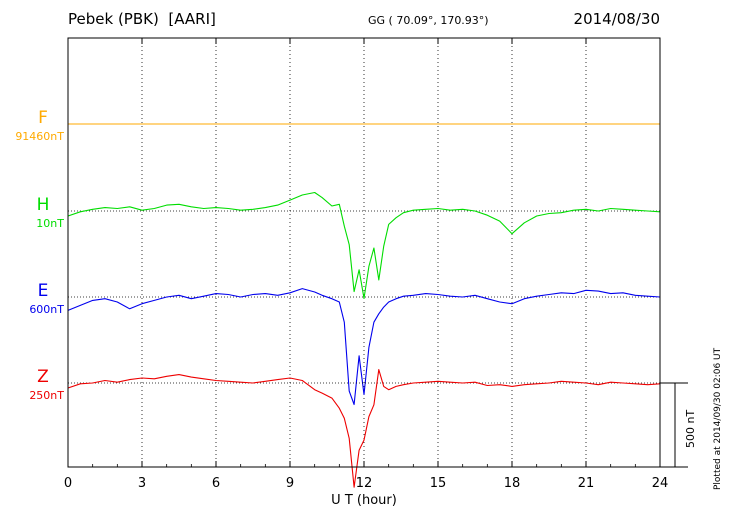 The height and width of the screenshot is (520, 730). What do you see at coordinates (290, 483) in the screenshot?
I see `x-tick-label: 9` at bounding box center [290, 483].